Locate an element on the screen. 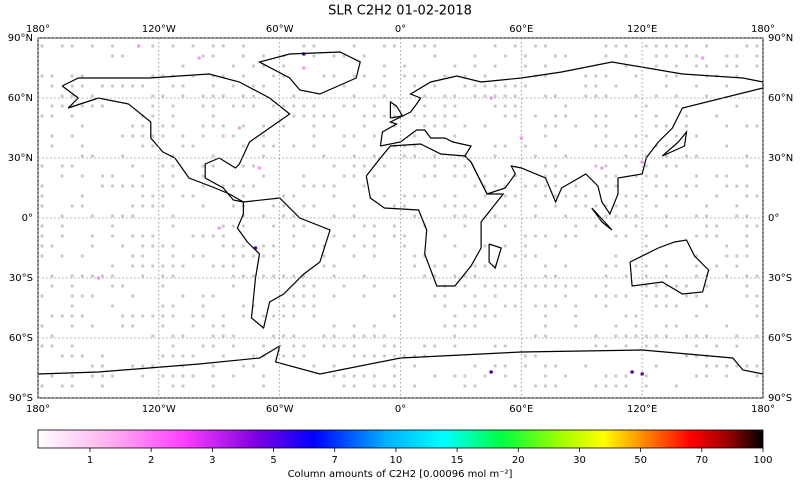 The image size is (800, 488). colorbar-label: Column amounts of C2H2 [0.00096 mol m⁻²] is located at coordinates (400, 474).